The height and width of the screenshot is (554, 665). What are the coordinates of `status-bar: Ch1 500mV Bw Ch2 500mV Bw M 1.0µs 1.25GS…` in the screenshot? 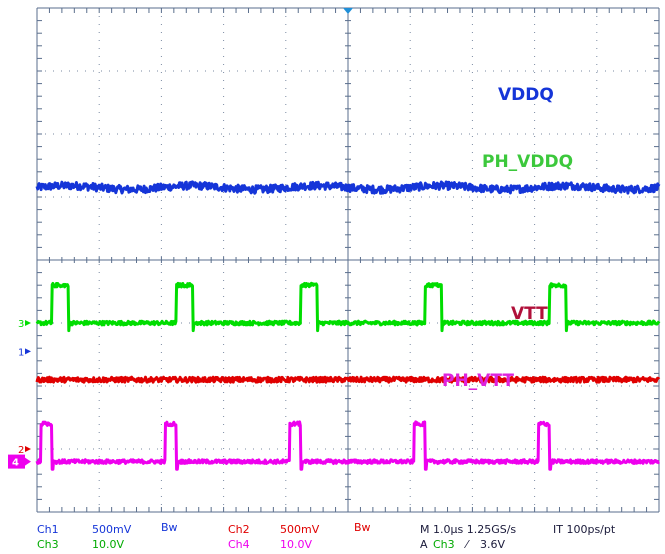 It's located at (326, 536).